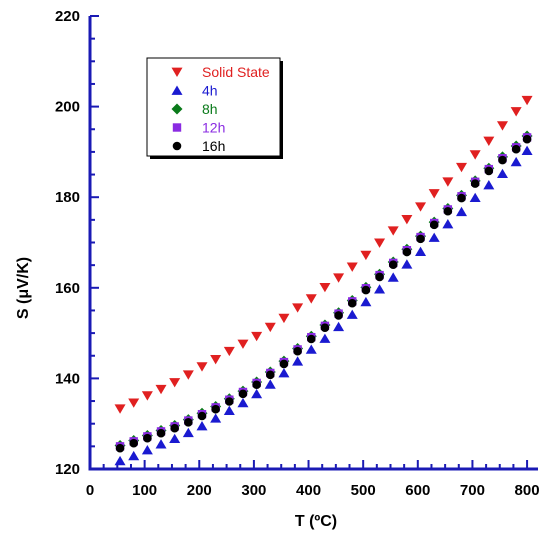  I want to click on x-tick-label: 300, so click(253, 490).